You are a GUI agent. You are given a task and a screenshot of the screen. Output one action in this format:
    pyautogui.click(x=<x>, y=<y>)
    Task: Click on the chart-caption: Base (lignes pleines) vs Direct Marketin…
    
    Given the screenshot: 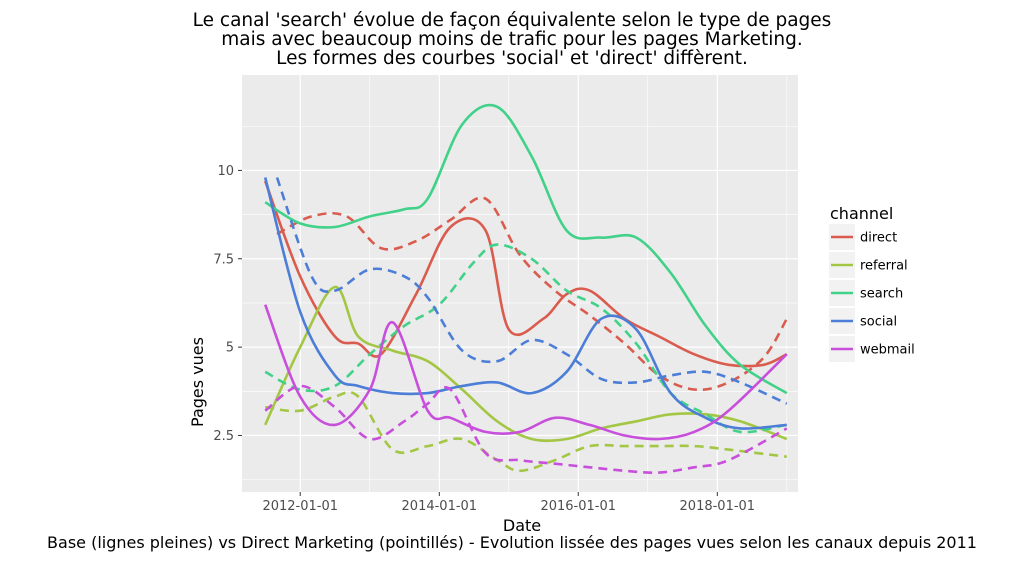 What is the action you would take?
    pyautogui.click(x=512, y=542)
    